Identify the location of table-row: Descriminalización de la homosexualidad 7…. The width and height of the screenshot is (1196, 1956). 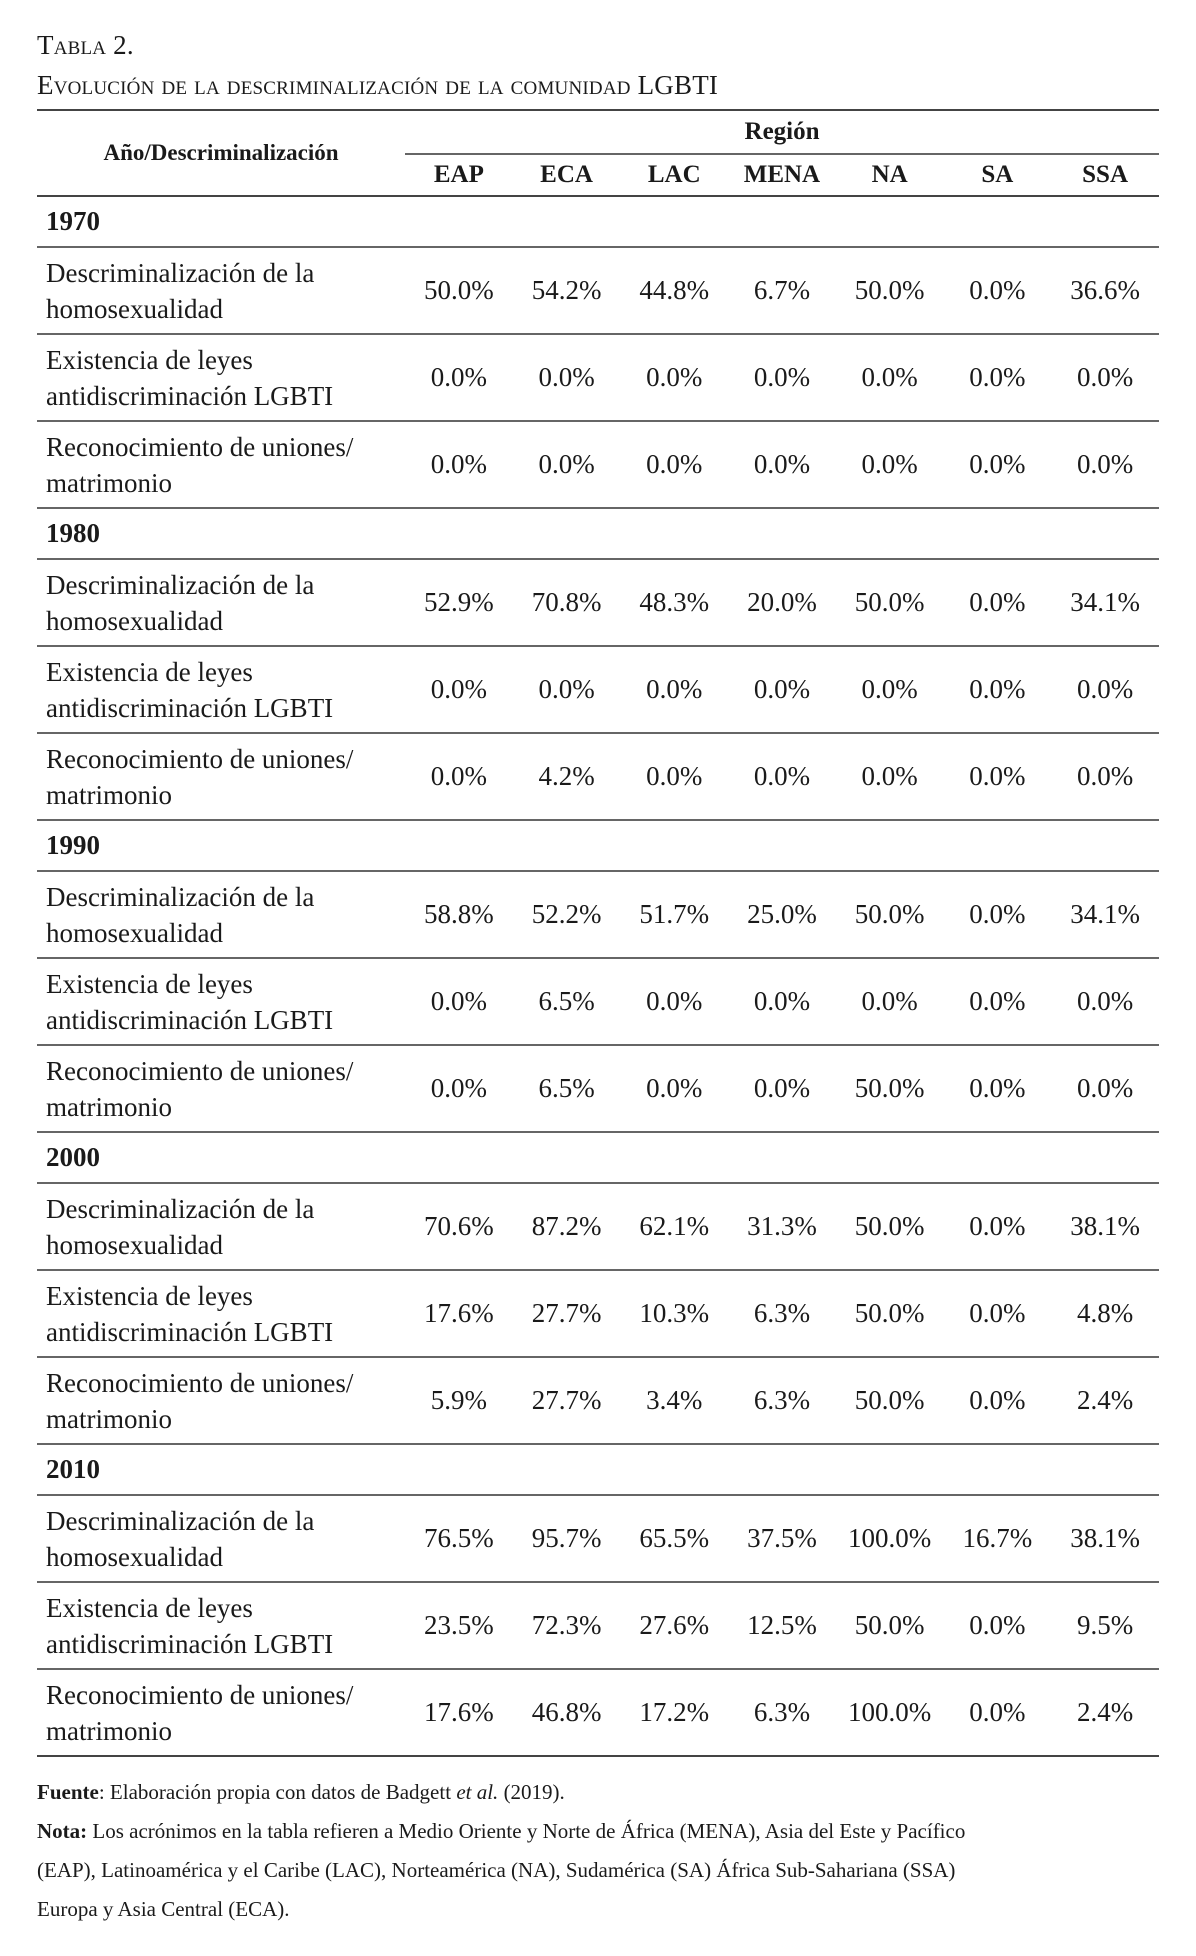
(598, 1539).